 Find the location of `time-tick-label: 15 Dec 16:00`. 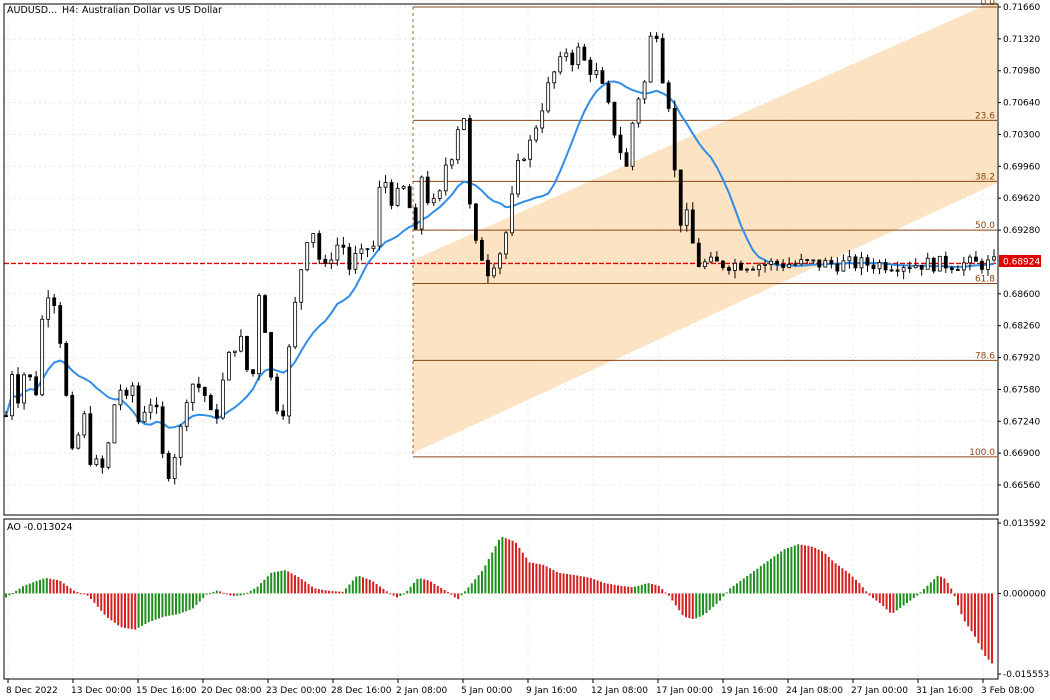

time-tick-label: 15 Dec 16:00 is located at coordinates (166, 691).